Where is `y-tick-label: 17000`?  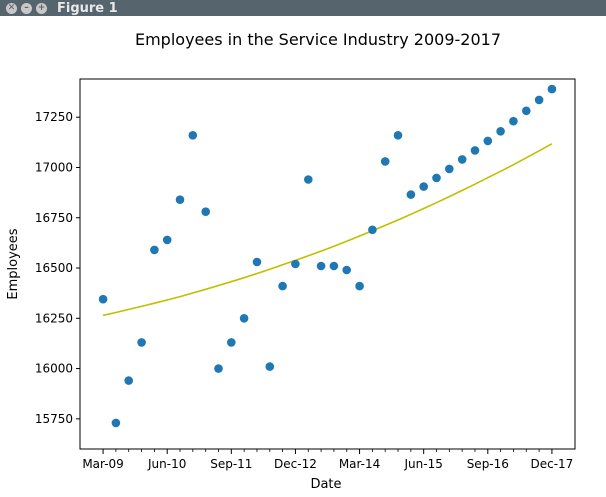
y-tick-label: 17000 is located at coordinates (54, 167).